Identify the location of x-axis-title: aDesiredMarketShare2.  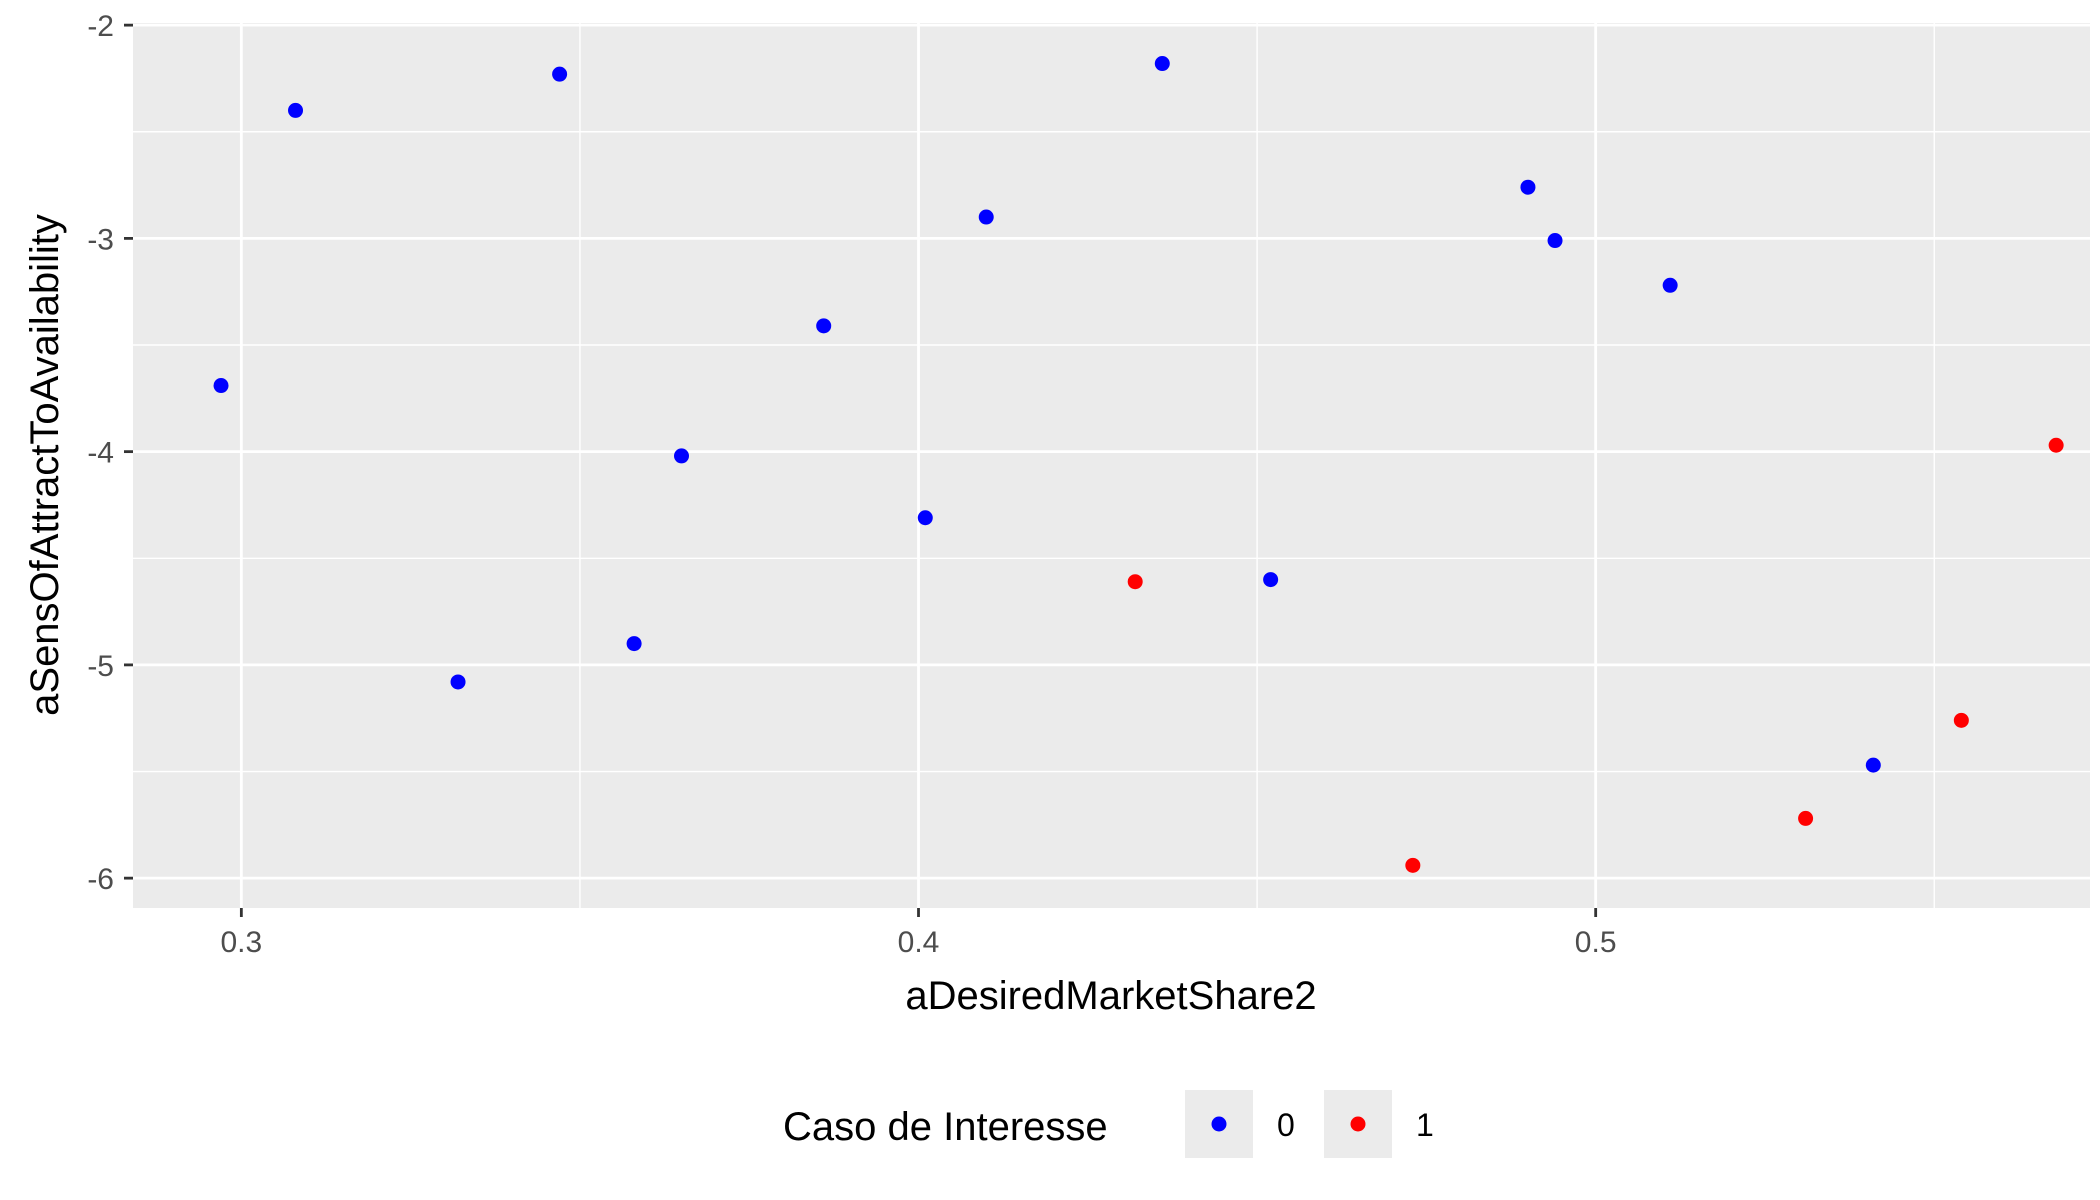
(1110, 996).